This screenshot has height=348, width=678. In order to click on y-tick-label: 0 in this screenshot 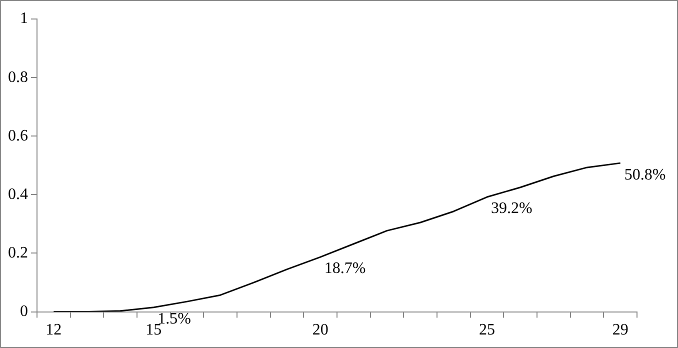, I will do `click(24, 311)`.